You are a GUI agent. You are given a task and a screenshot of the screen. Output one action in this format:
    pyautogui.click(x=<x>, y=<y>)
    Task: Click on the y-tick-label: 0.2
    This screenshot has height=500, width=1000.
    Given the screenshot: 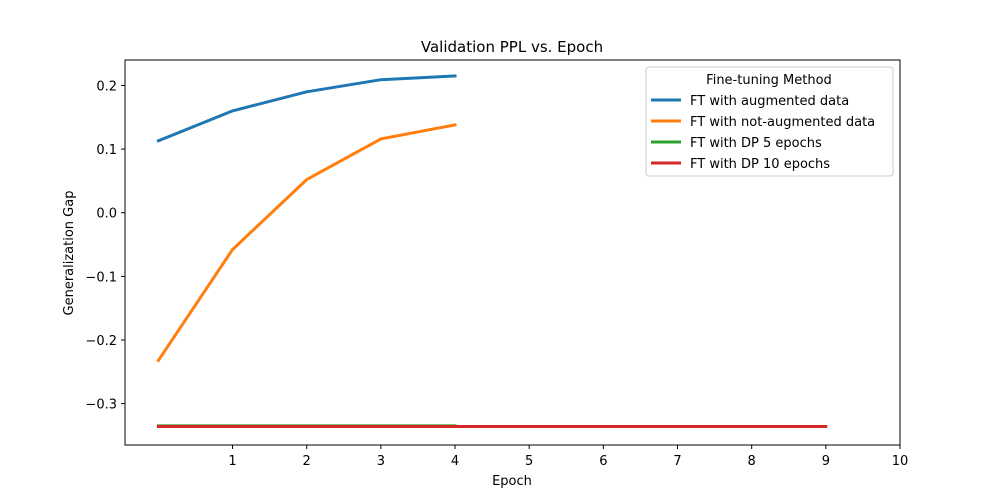 What is the action you would take?
    pyautogui.click(x=106, y=86)
    